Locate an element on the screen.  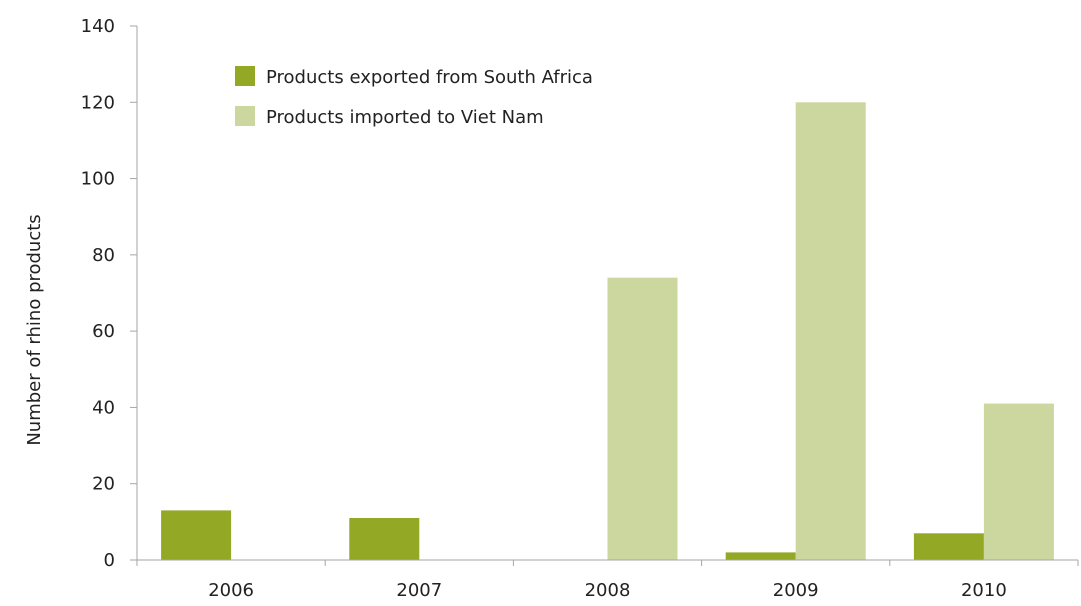
bar-exported-2006 is located at coordinates (196, 535).